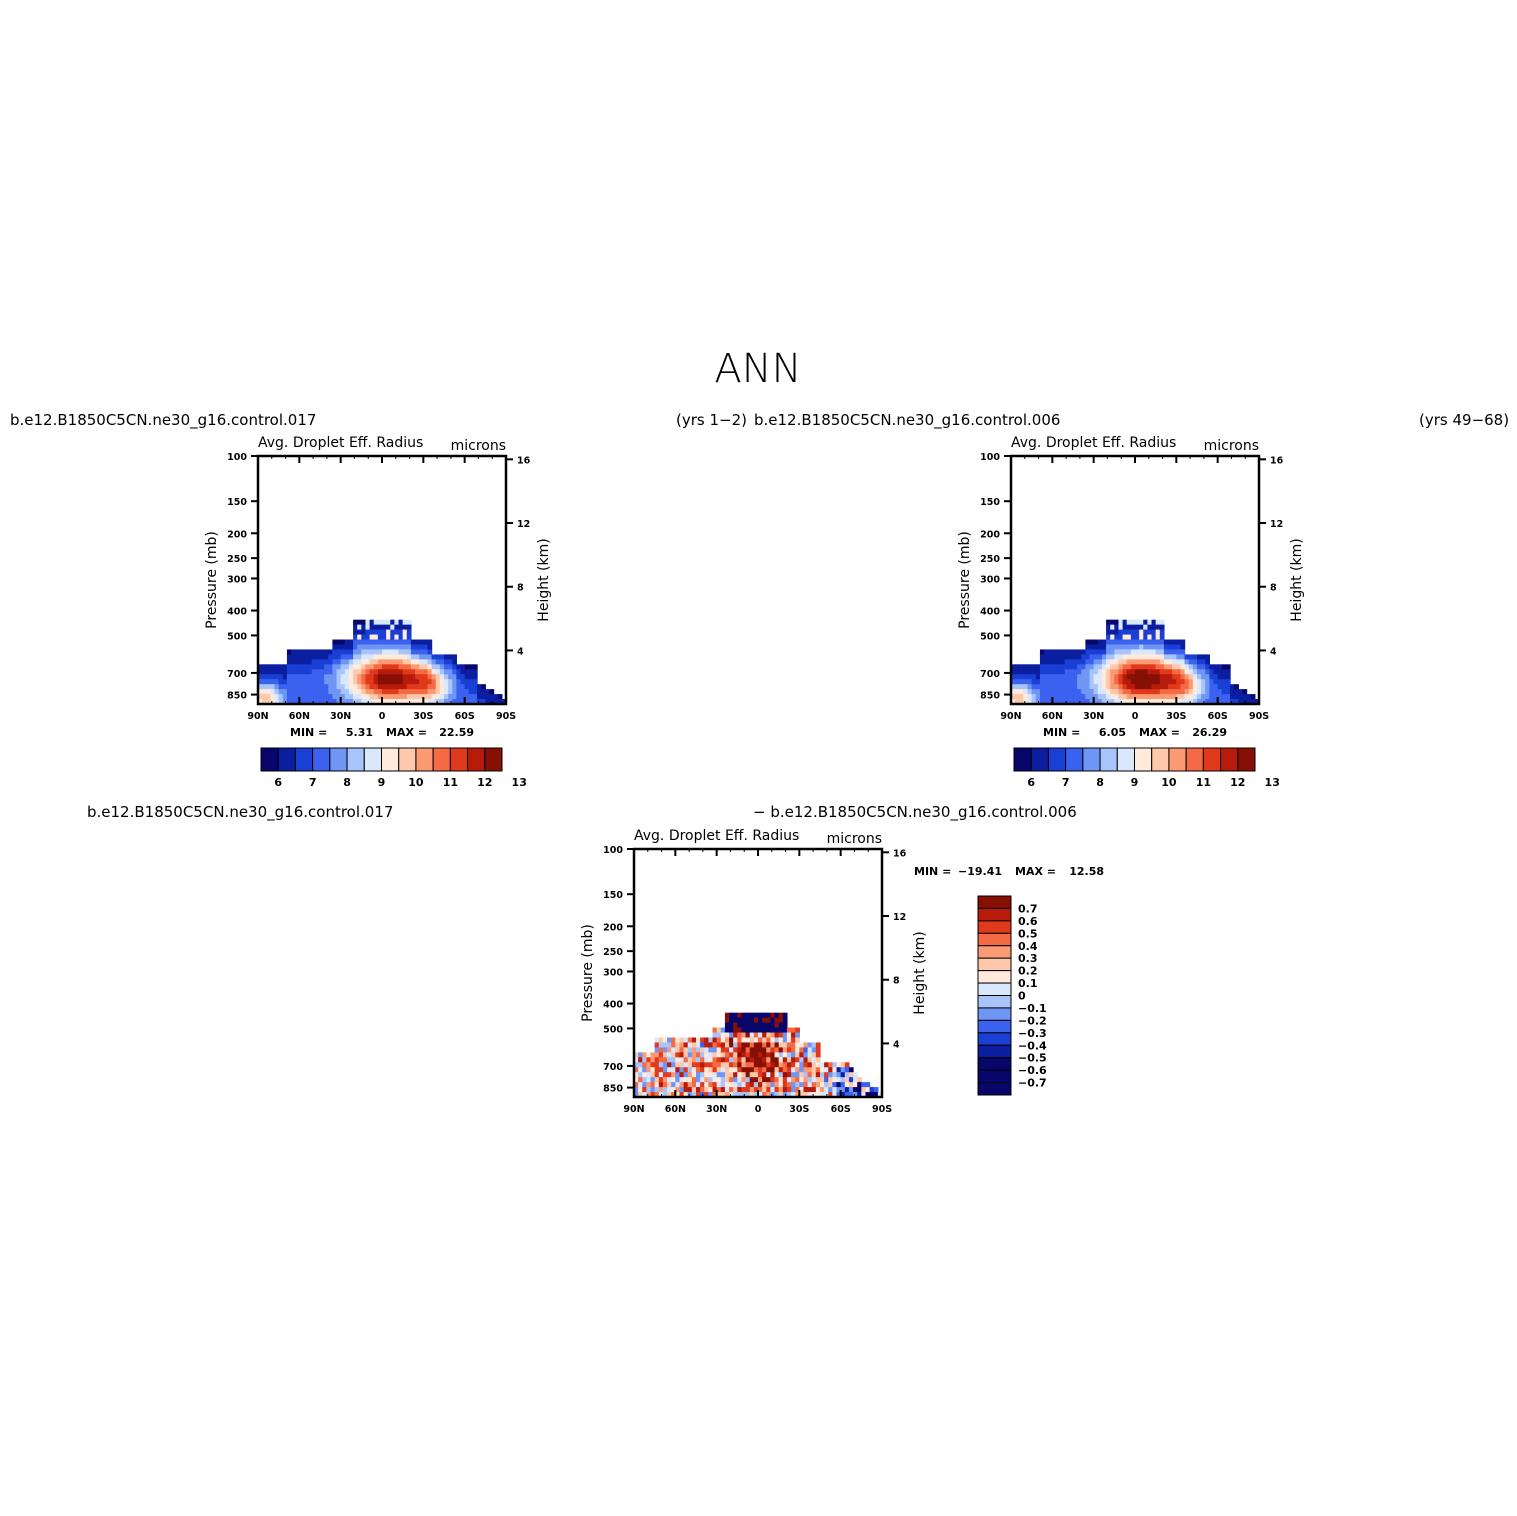  Describe the element at coordinates (758, 1055) in the screenshot. I see `diff-field` at that location.